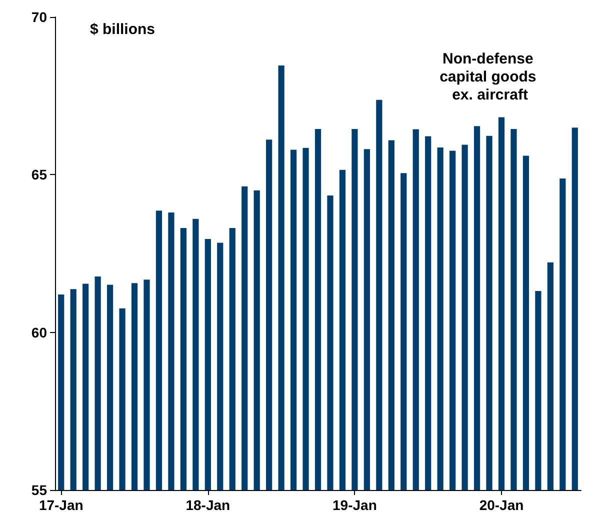  What do you see at coordinates (39, 332) in the screenshot?
I see `y-tick-label: 60` at bounding box center [39, 332].